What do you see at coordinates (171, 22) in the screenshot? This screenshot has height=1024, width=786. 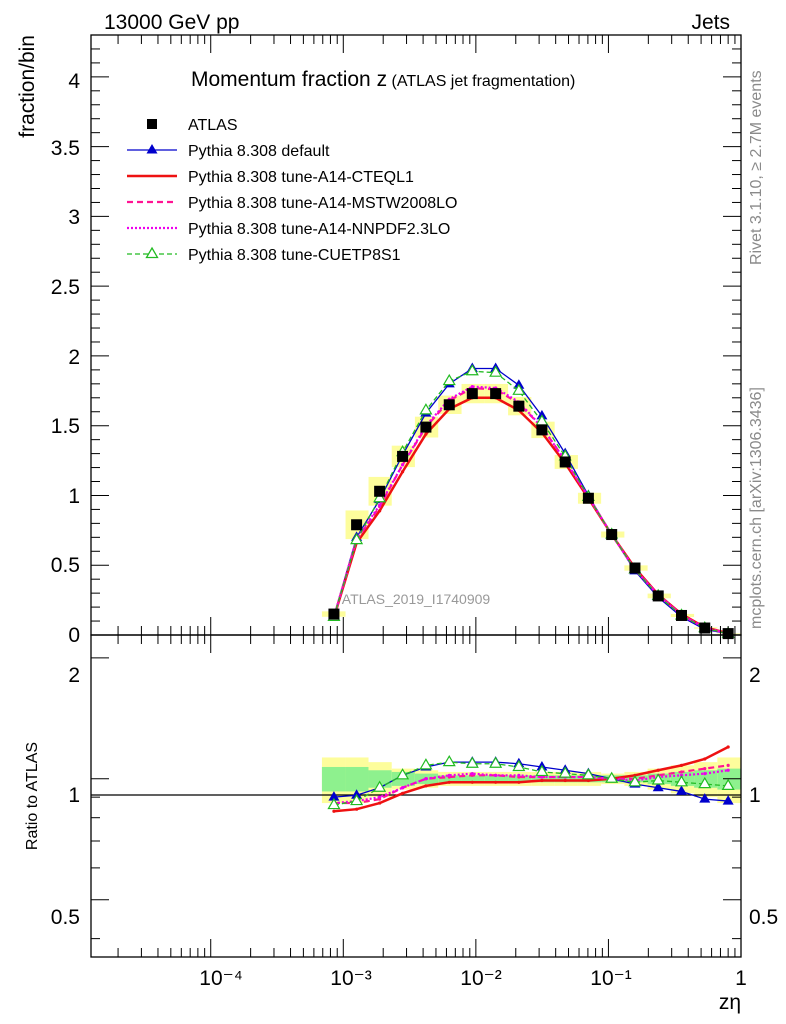 I see `header-left: 13000 GeV pp` at bounding box center [171, 22].